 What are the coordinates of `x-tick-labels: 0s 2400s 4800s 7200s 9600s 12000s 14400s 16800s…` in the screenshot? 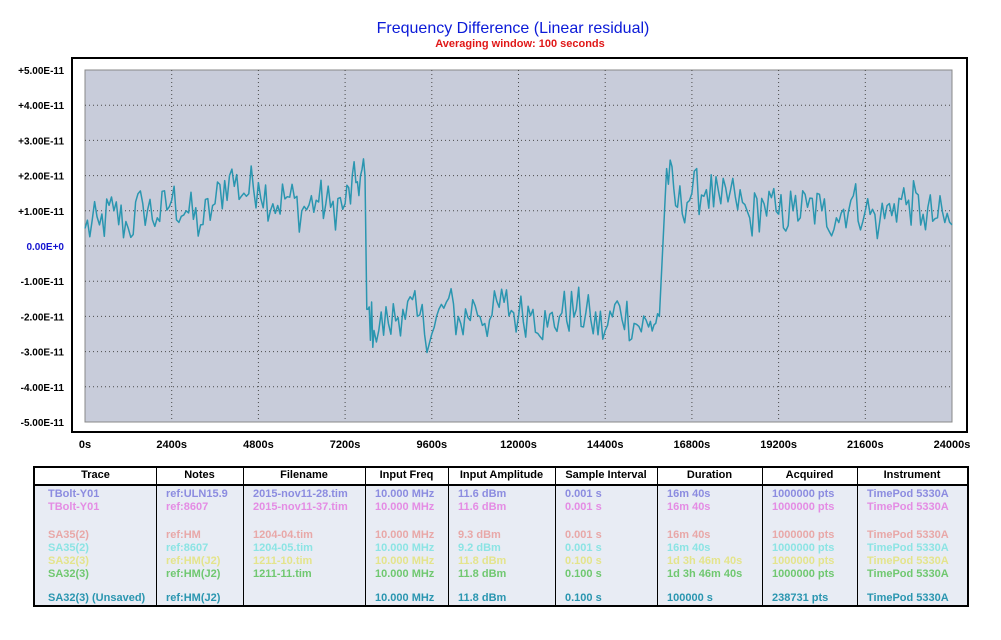 It's located at (524, 445).